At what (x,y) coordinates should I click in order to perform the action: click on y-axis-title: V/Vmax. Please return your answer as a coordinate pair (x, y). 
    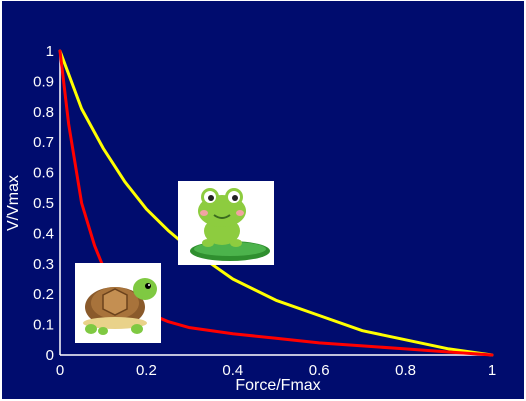
    Looking at the image, I should click on (13, 203).